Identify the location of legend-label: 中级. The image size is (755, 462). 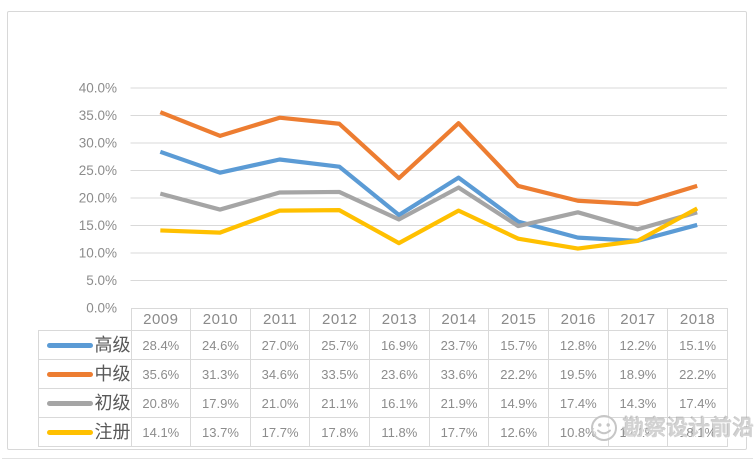
(112, 374).